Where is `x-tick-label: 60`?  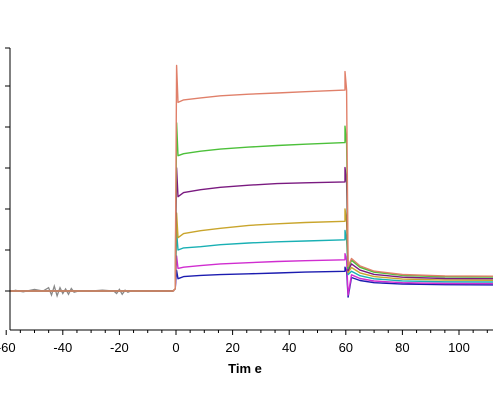
x-tick-label: 60 is located at coordinates (346, 347).